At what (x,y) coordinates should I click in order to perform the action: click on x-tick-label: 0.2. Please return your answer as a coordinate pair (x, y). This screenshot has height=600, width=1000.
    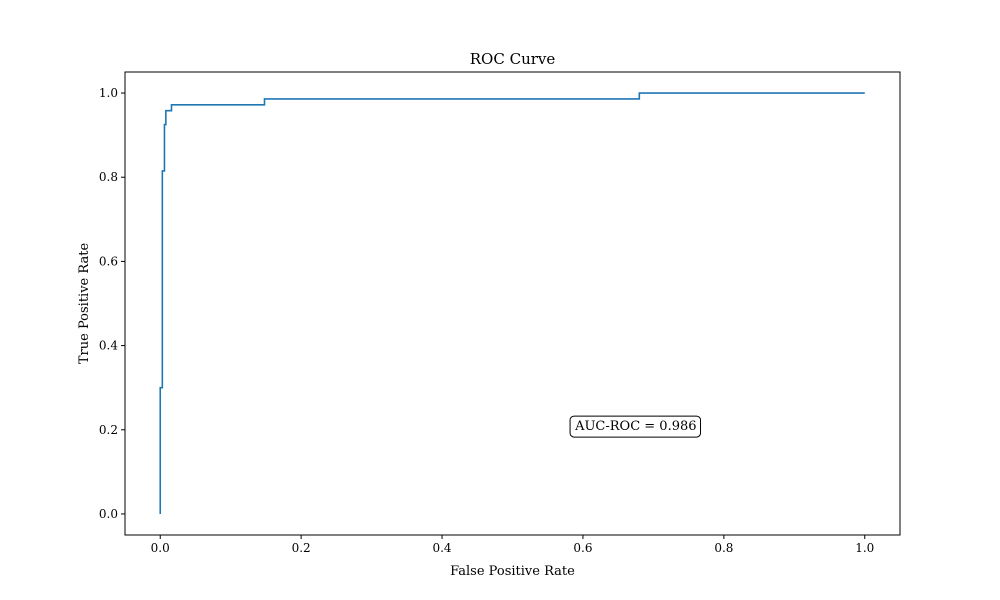
    Looking at the image, I should click on (301, 548).